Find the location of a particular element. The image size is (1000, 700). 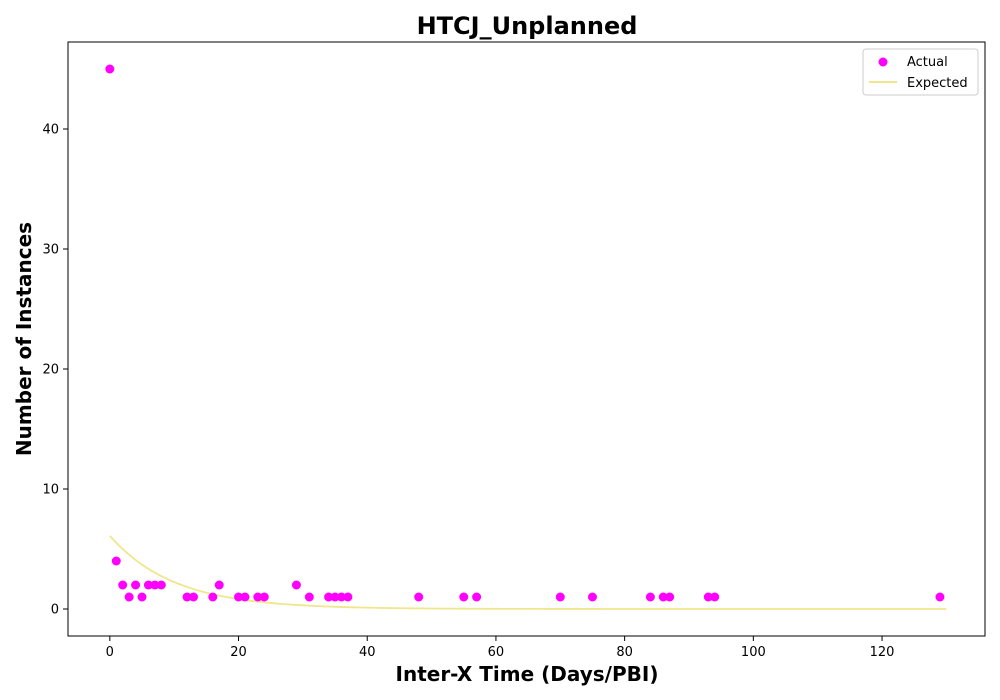

y-tick-label: 40 is located at coordinates (50, 130).